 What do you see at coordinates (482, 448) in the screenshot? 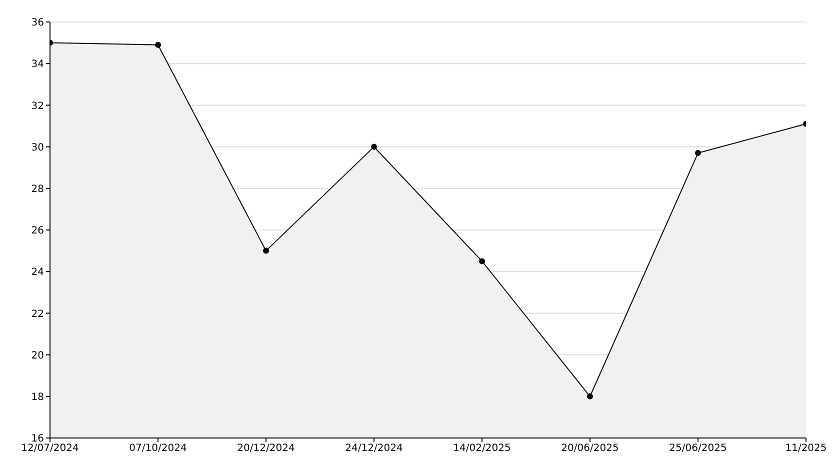
I see `x-tick-label: 14/02/2025` at bounding box center [482, 448].